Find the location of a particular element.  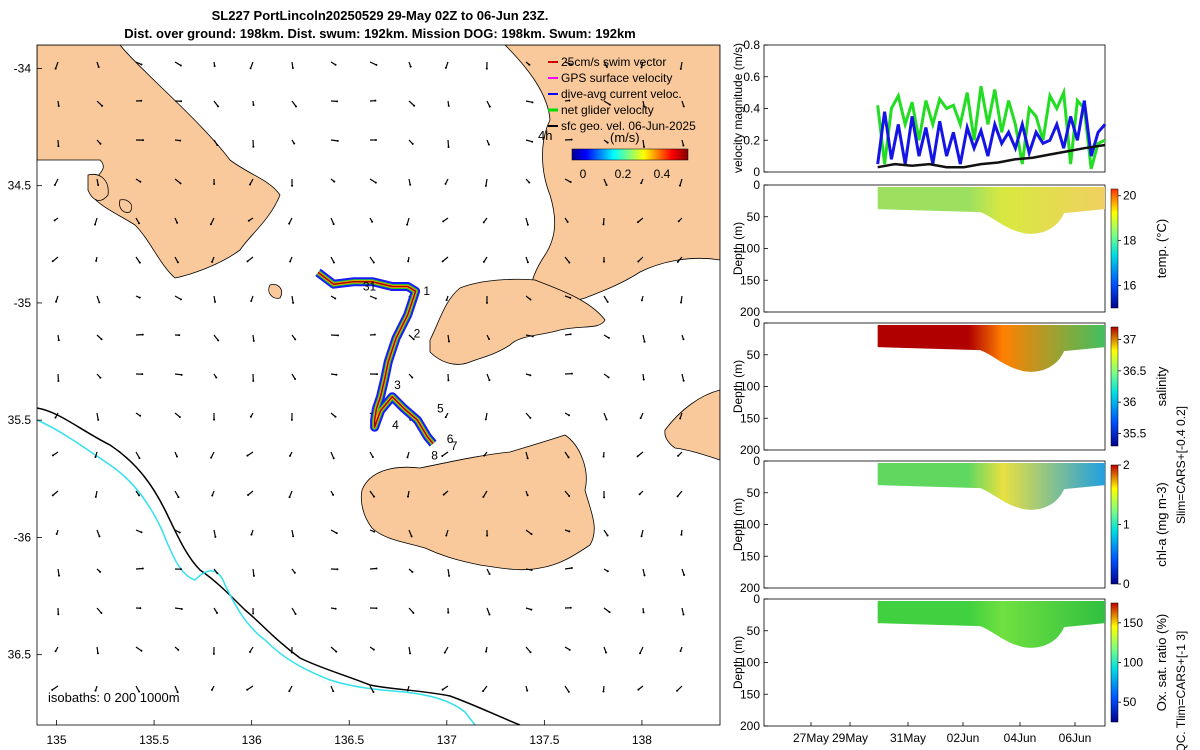

legend-item-swim-vector: 25cm/s swim vector is located at coordinates (607, 62).